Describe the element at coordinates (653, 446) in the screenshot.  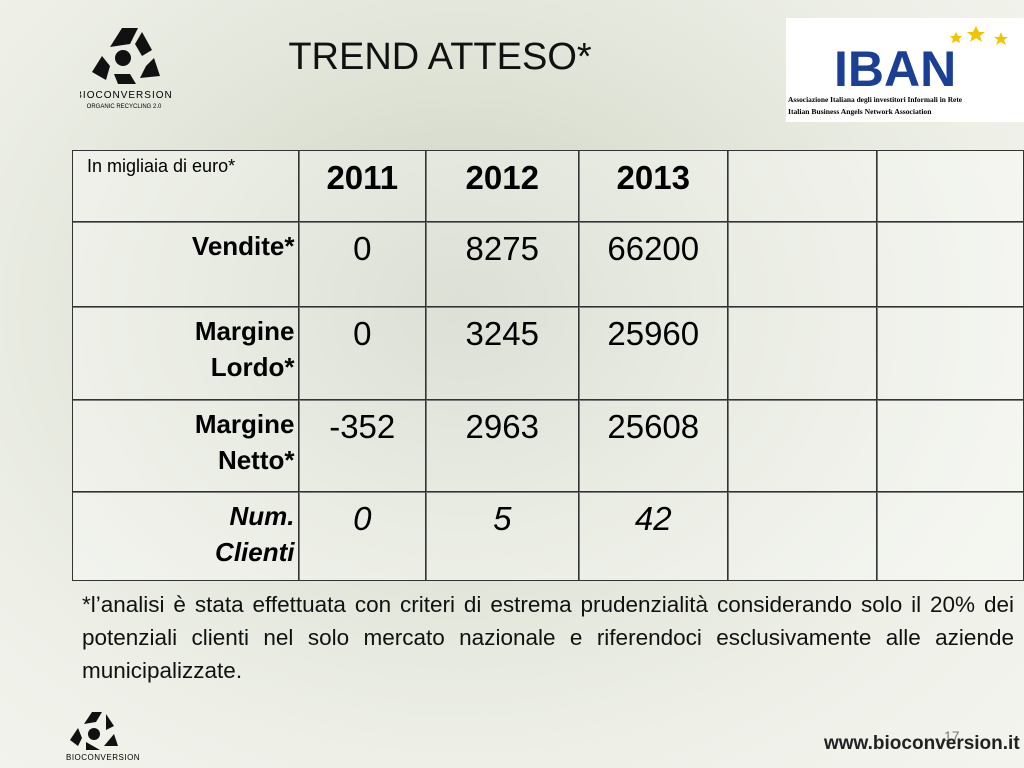
I see `table-cell: 25608` at that location.